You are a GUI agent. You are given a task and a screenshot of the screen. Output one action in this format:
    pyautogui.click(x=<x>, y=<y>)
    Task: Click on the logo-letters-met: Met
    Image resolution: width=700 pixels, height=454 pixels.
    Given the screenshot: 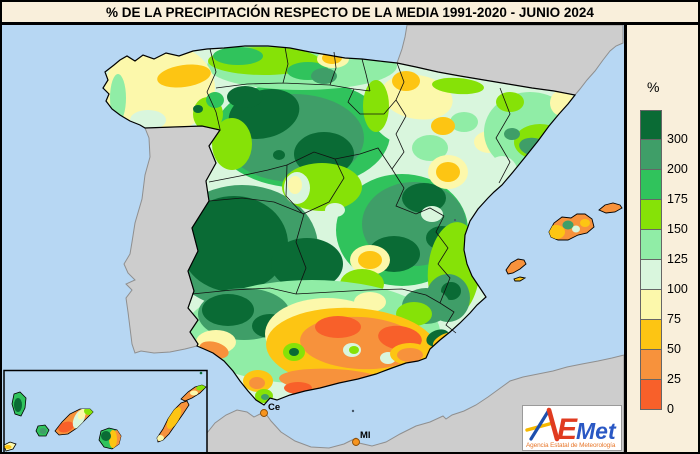 What is the action you would take?
    pyautogui.click(x=596, y=431)
    